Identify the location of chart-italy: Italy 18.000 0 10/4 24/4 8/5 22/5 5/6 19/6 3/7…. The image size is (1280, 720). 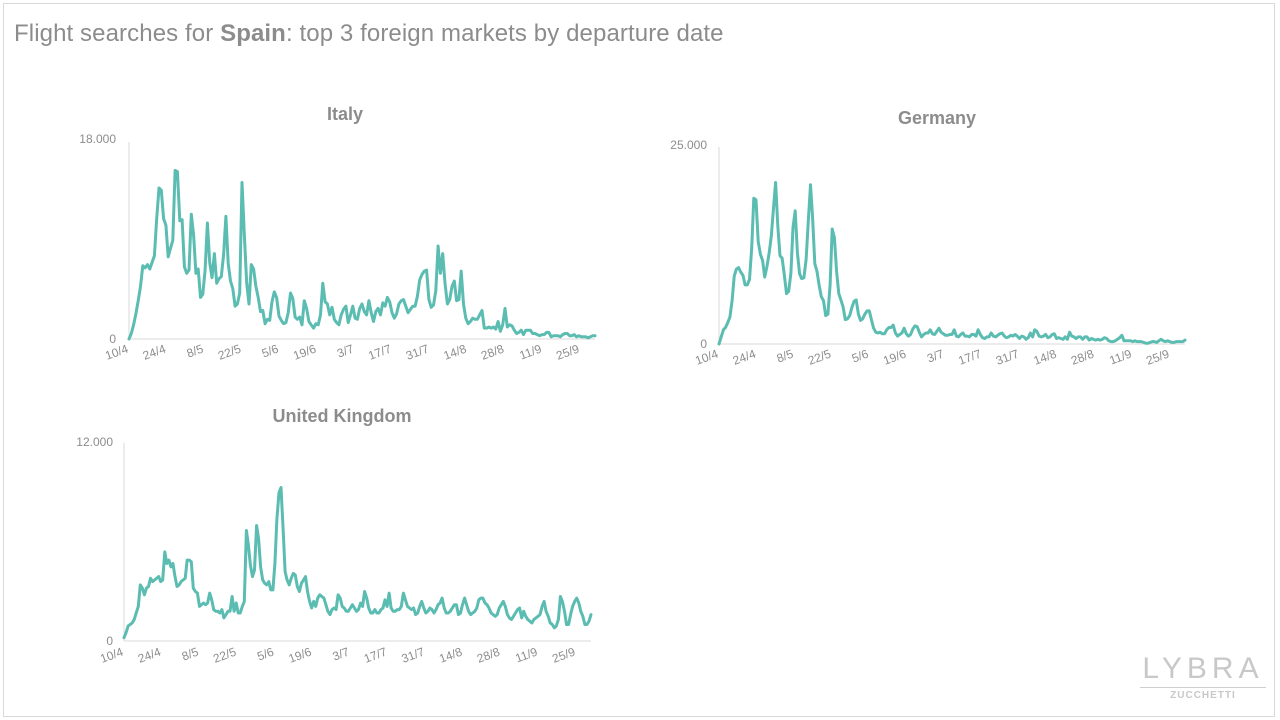
(338, 233).